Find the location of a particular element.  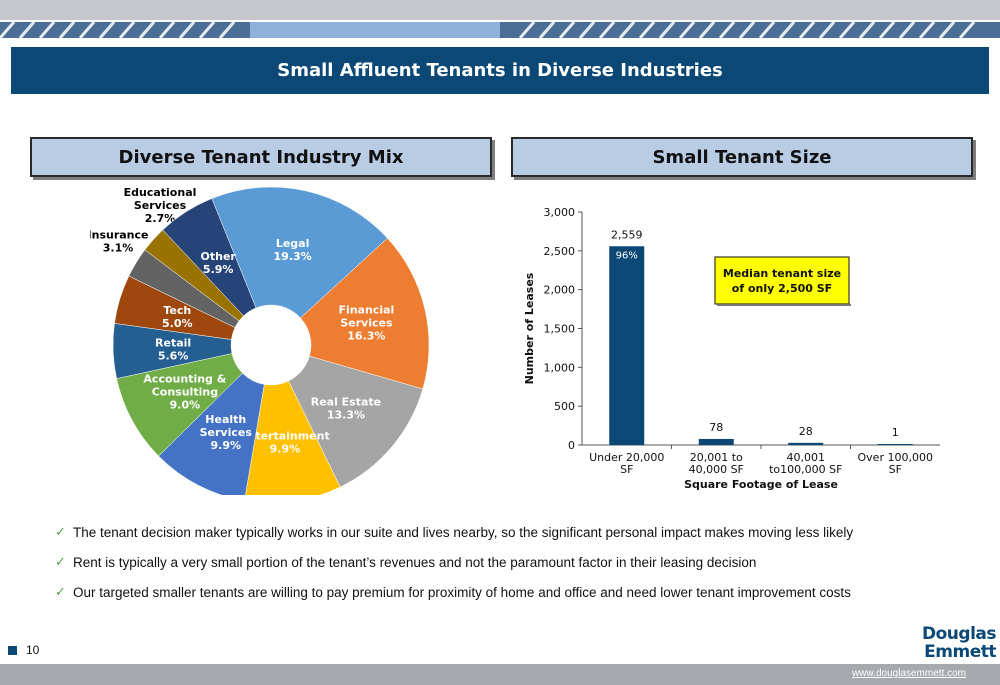

x-axis-title: Square Footage of Lease is located at coordinates (761, 484).